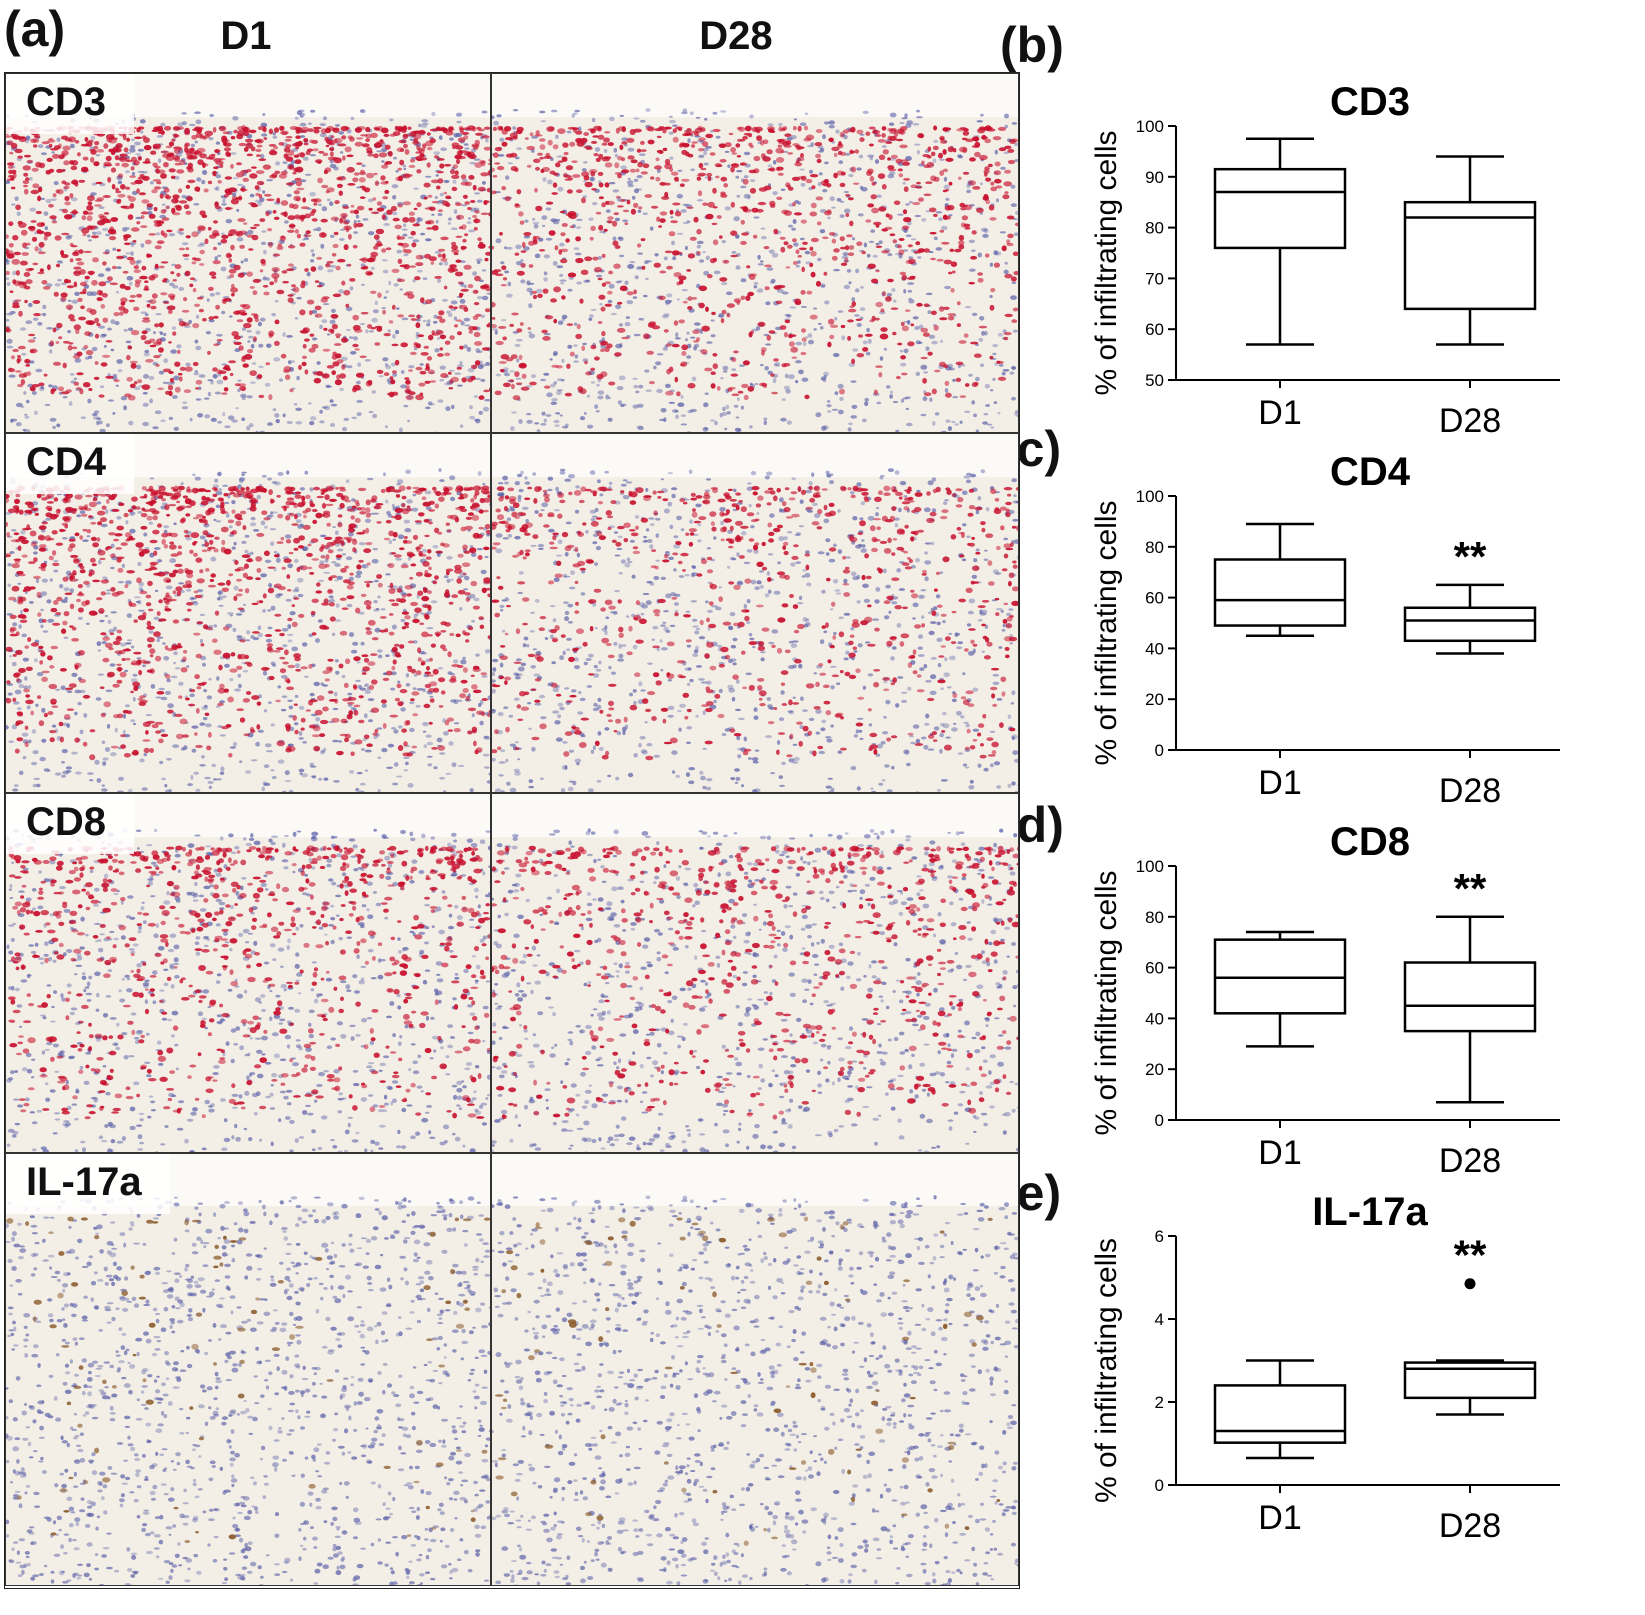 Image resolution: width=1645 pixels, height=1615 pixels. Describe the element at coordinates (755, 1369) in the screenshot. I see `micrograph-il-17a-d28` at that location.